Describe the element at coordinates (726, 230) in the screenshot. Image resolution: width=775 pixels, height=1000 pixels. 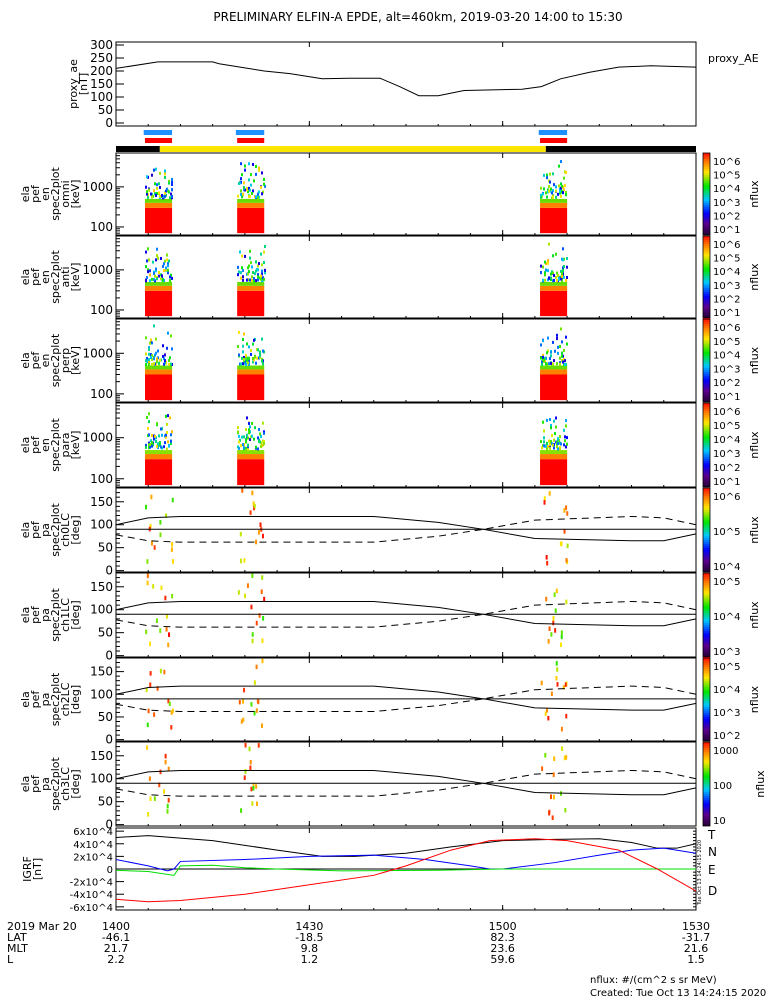
I see `colorbar-tick-label: 10^1` at that location.